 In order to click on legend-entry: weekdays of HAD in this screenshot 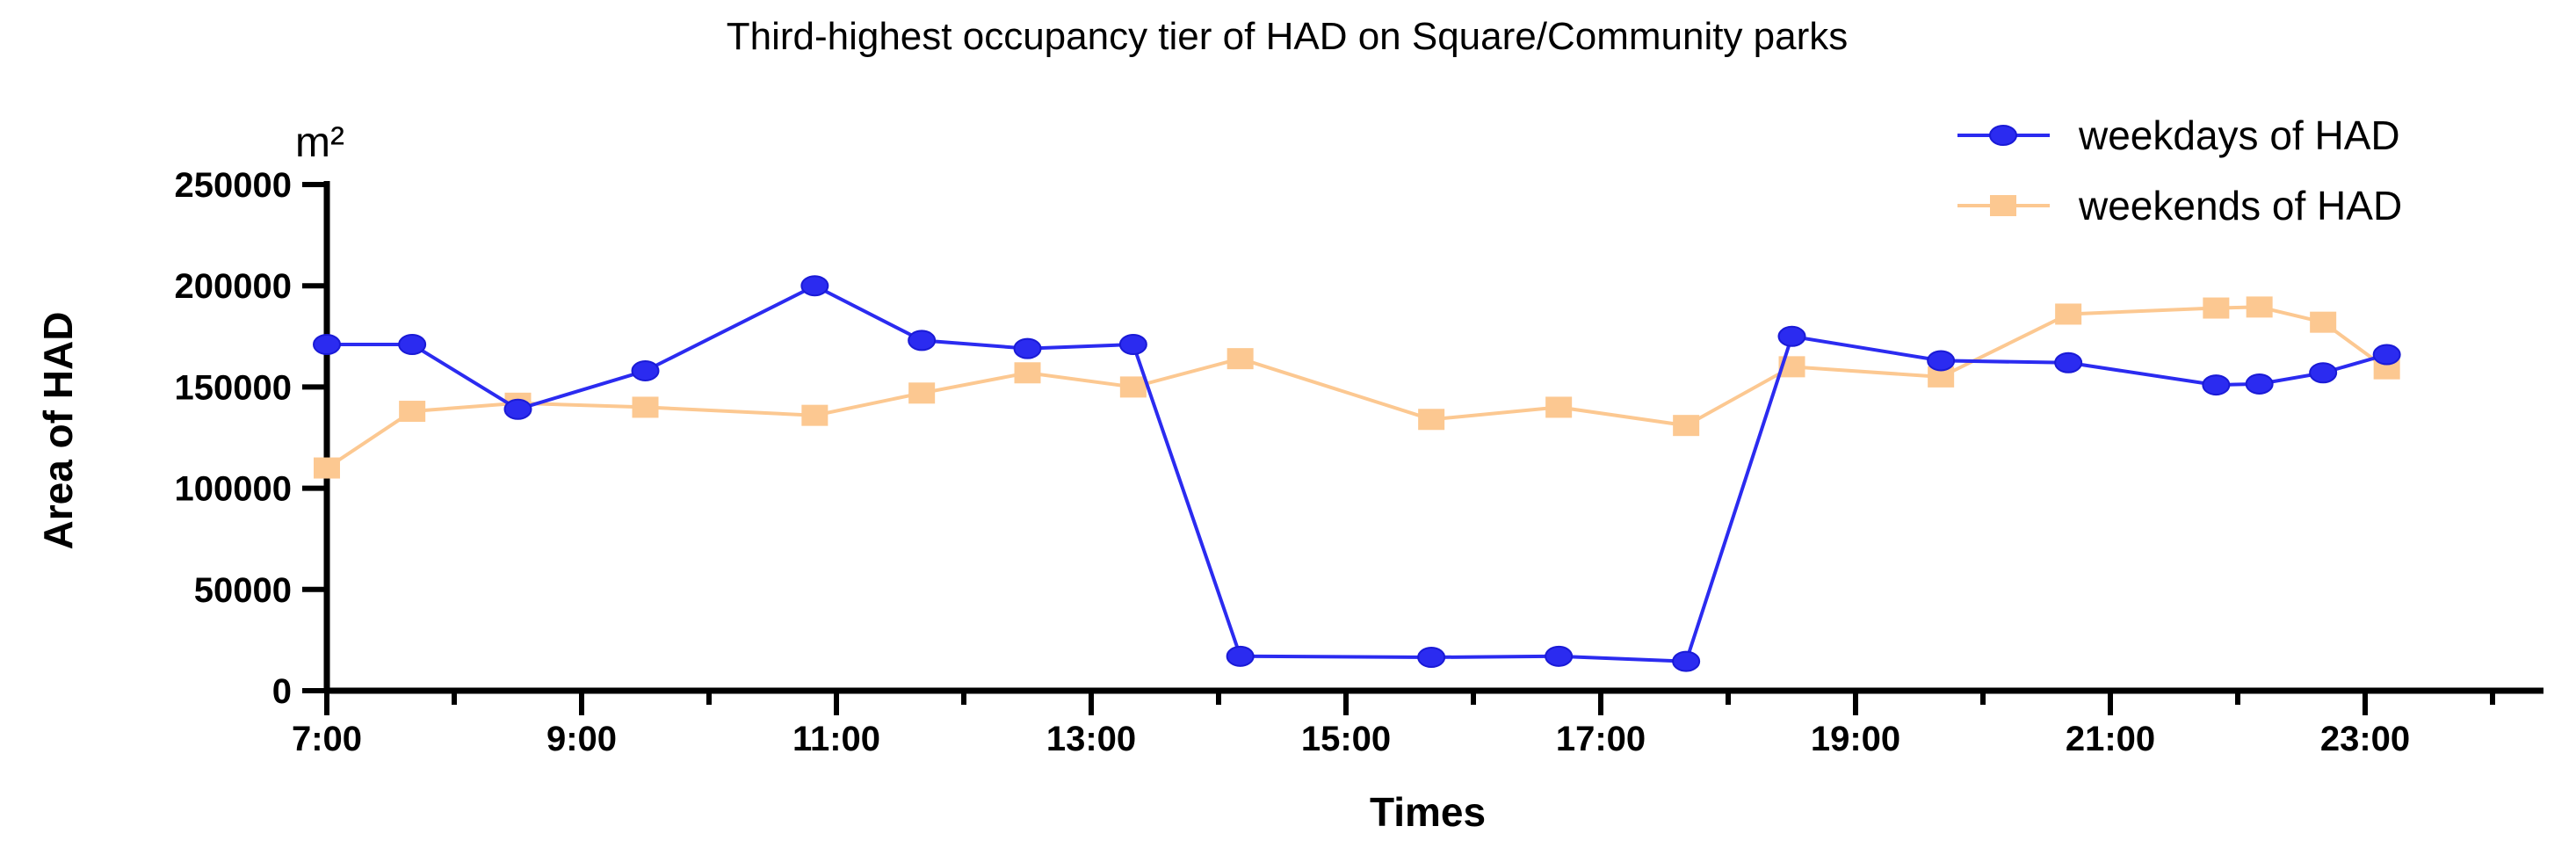, I will do `click(2178, 135)`.